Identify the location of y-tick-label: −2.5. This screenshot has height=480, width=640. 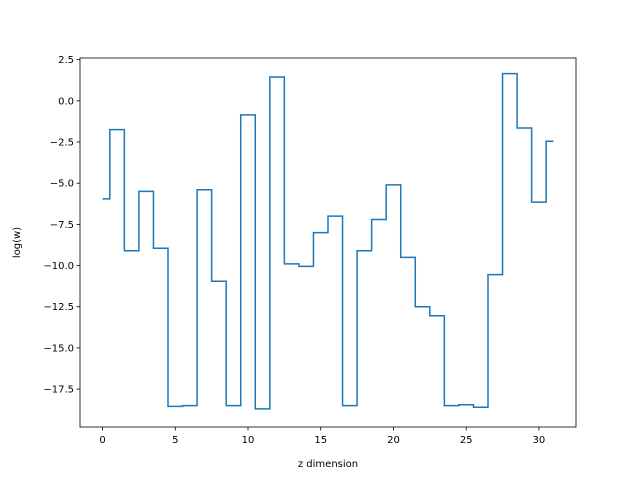
(62, 143).